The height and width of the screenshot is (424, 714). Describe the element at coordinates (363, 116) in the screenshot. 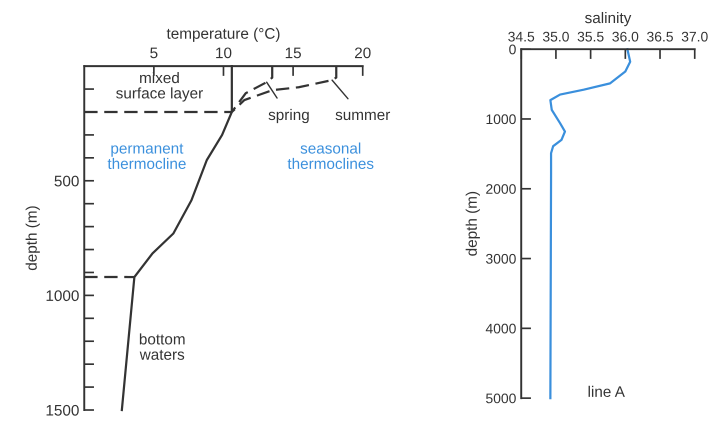

I see `annotation: summer` at that location.